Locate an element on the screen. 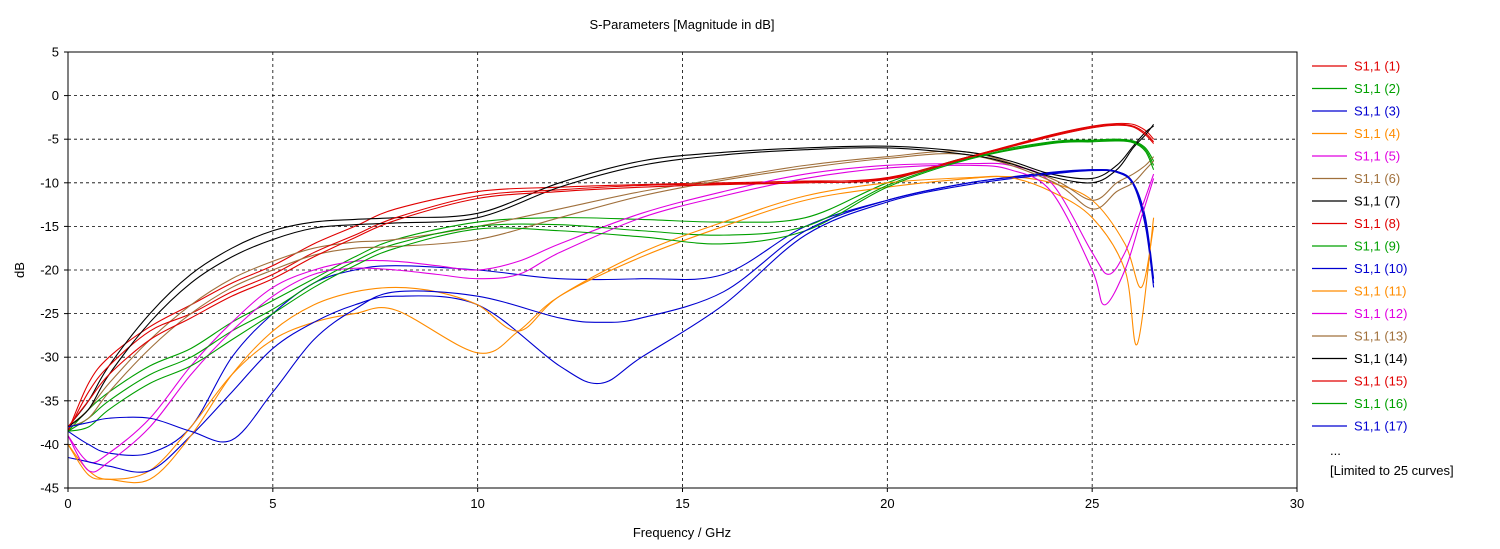 The image size is (1500, 549). legend-label-16: S1,1 (16) is located at coordinates (1380, 403).